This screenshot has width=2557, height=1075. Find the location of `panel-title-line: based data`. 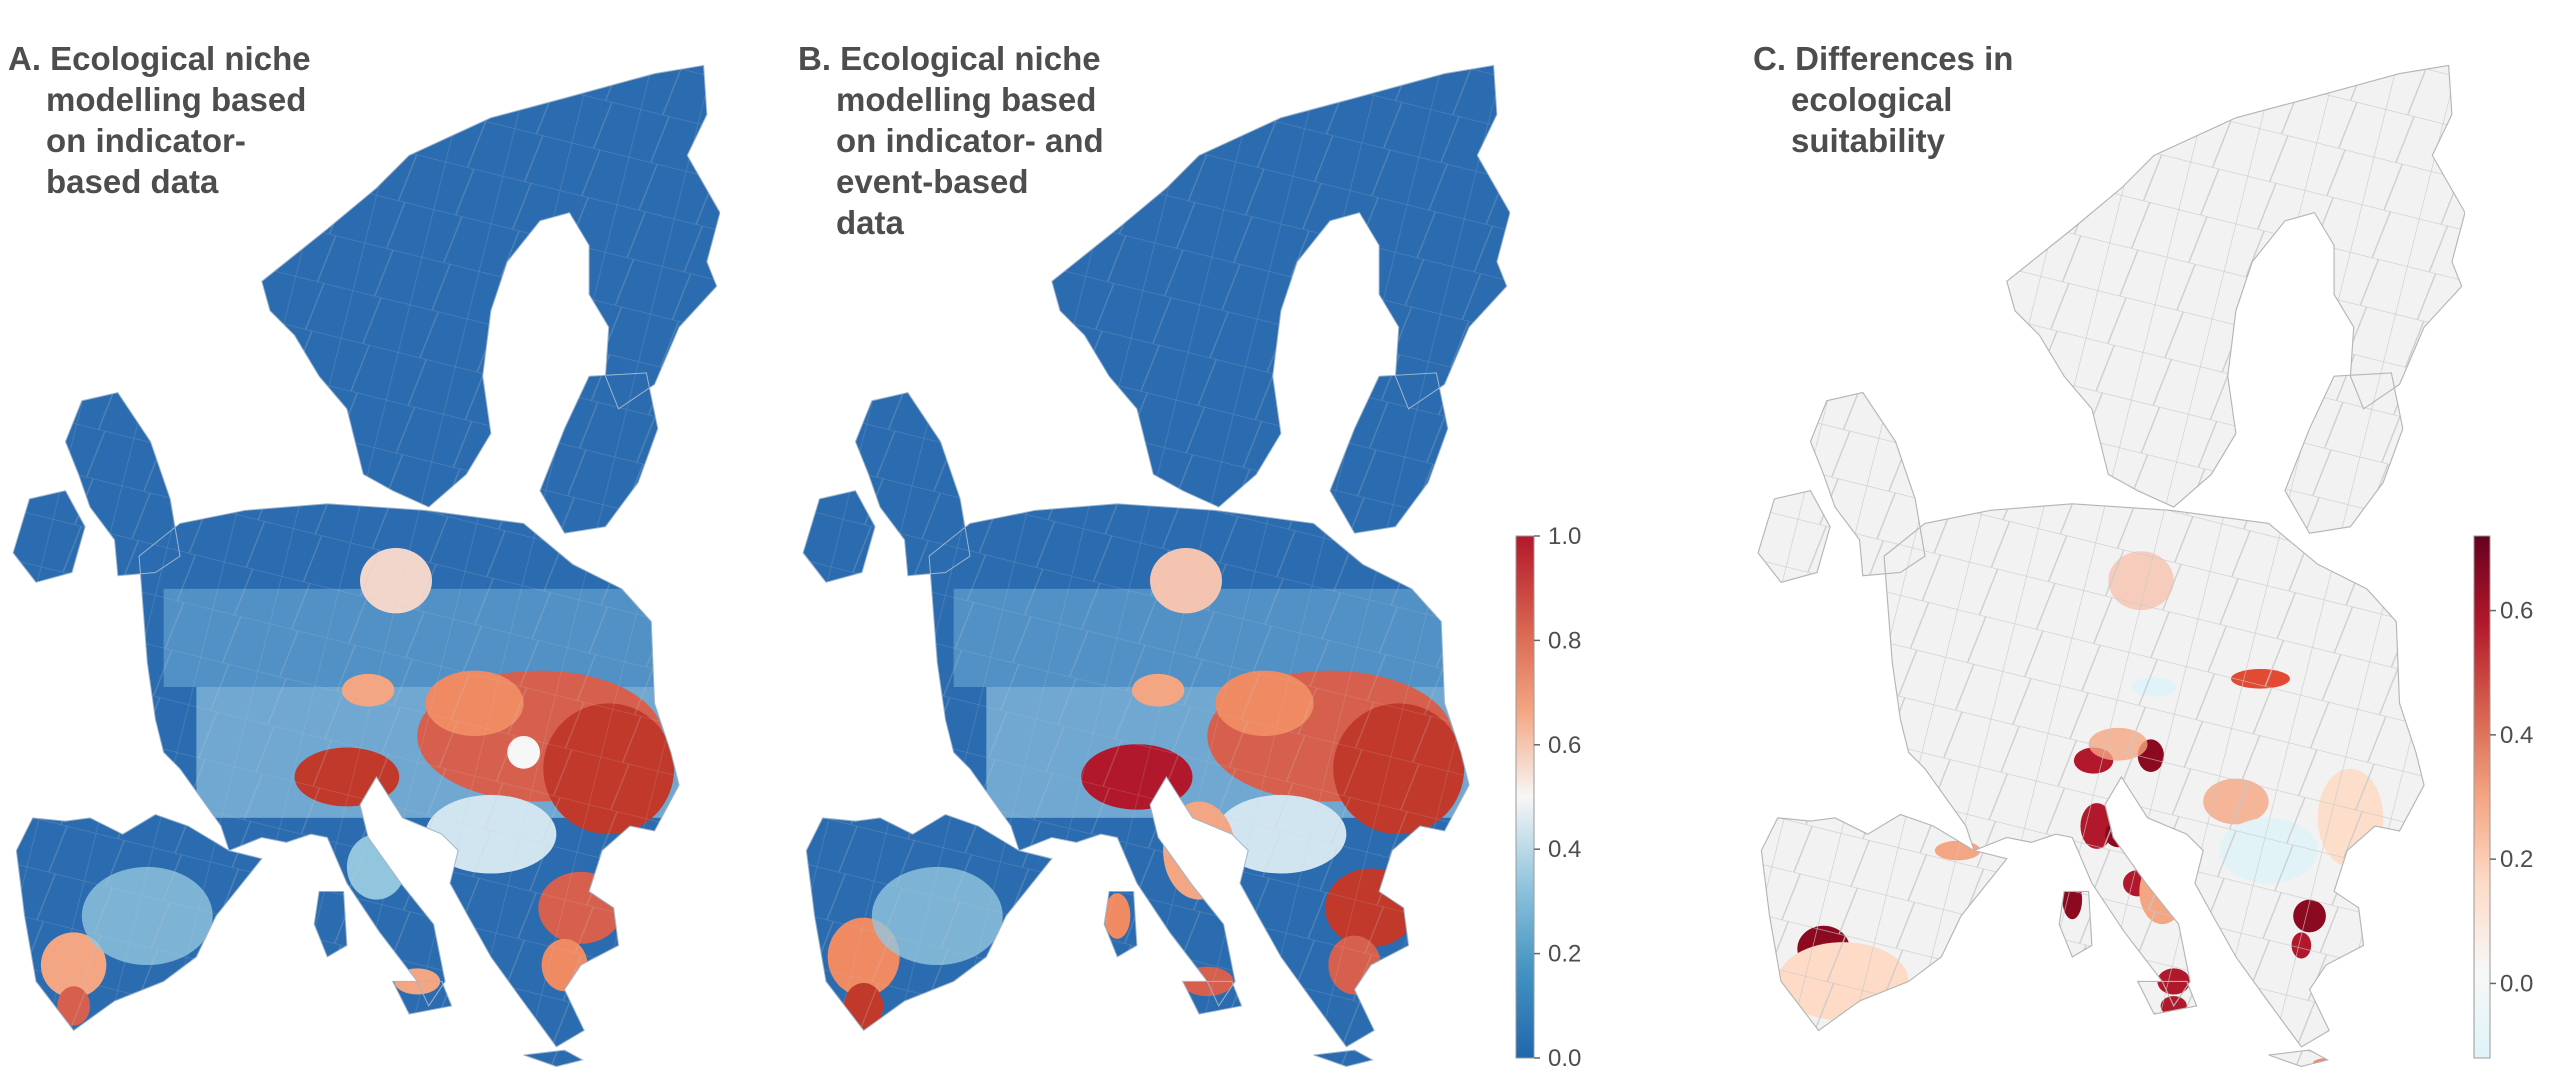

panel-title-line: based data is located at coordinates (132, 181).